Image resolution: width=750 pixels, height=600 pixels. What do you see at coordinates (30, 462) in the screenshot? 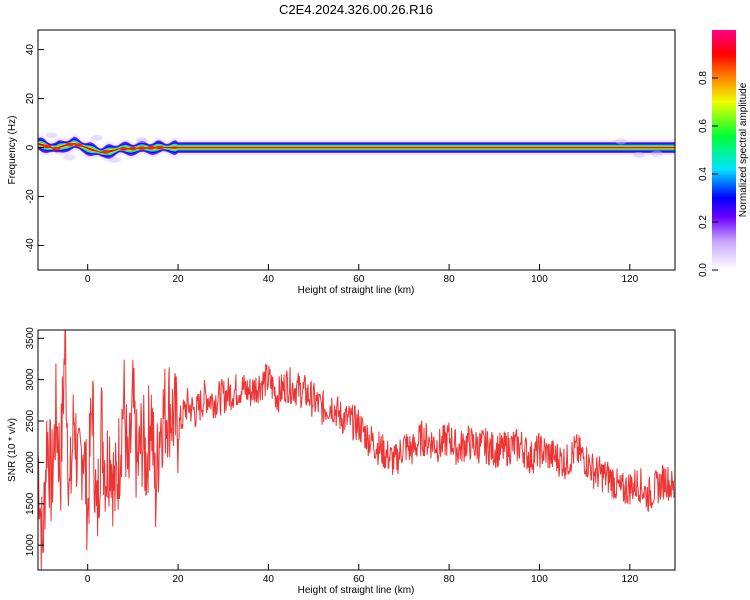
I see `y-tick-label: 2000` at bounding box center [30, 462].